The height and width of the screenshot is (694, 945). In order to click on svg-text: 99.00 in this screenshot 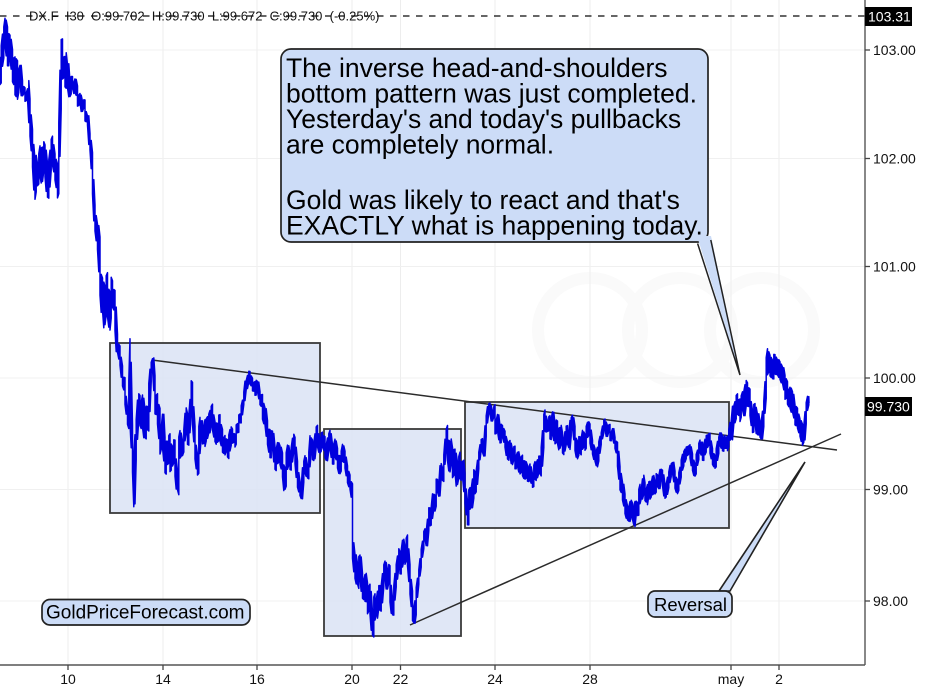, I will do `click(890, 490)`.